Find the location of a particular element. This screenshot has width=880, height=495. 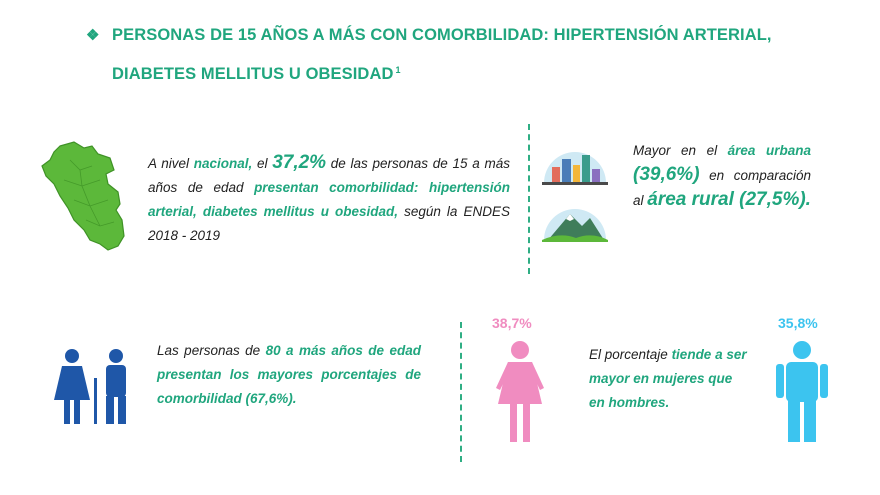

man-icon is located at coordinates (802, 391).